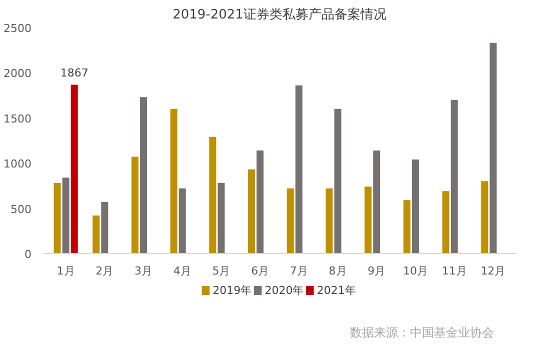  What do you see at coordinates (105, 271) in the screenshot?
I see `x-tick-label: 2月` at bounding box center [105, 271].